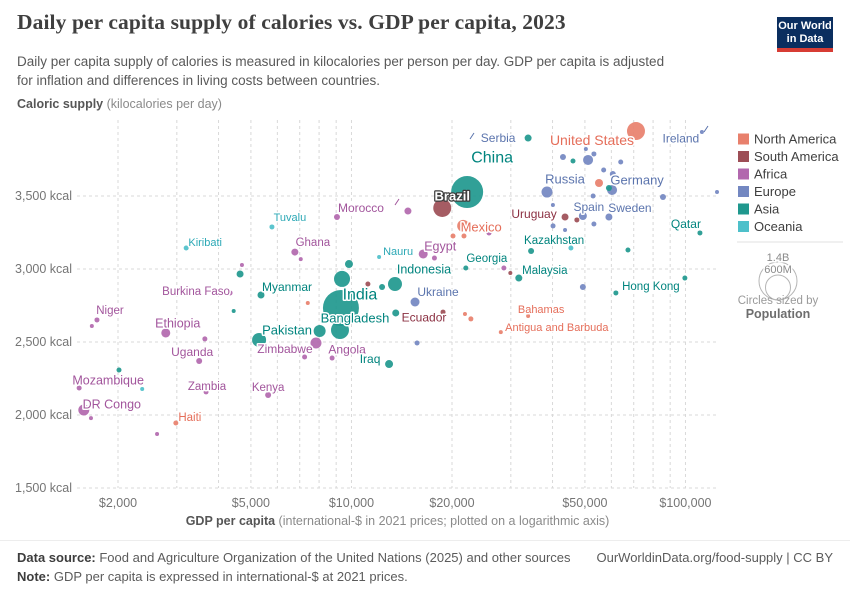 This screenshot has width=850, height=600. I want to click on data-point-china, so click(467, 192).